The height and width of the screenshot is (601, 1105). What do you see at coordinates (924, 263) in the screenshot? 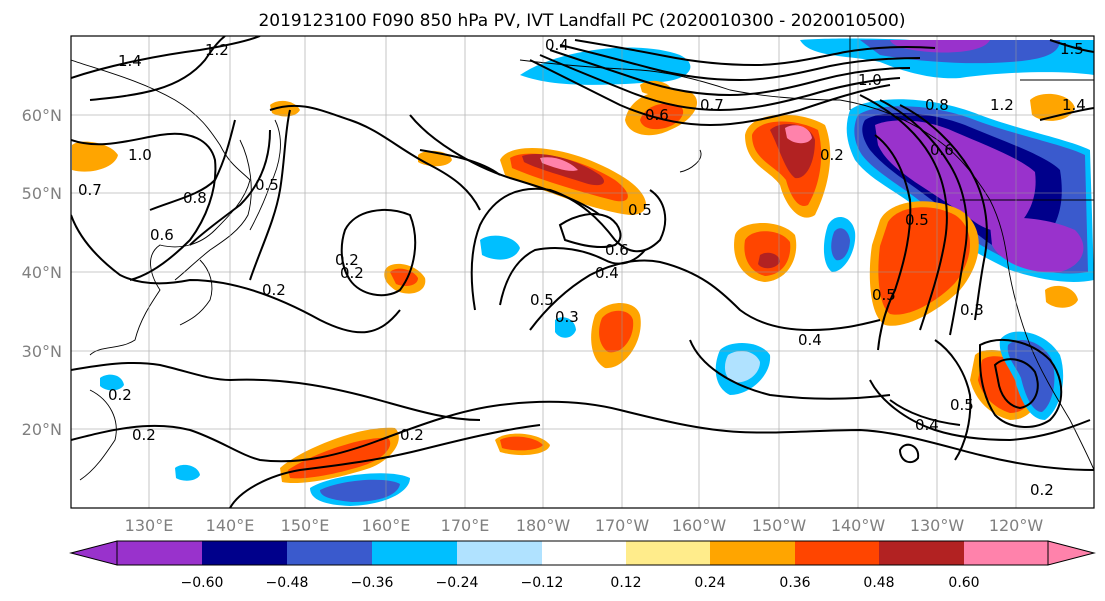
I see `shade-140w-positive` at bounding box center [924, 263].